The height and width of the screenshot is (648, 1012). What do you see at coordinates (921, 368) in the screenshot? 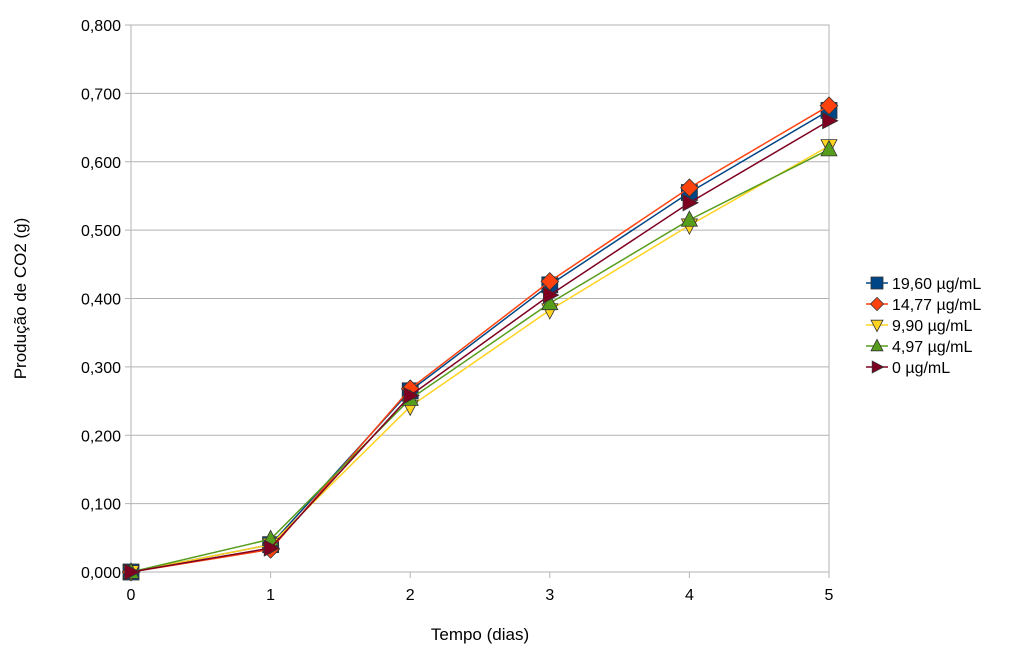
I see `legend-label: 0 µg/mL` at bounding box center [921, 368].